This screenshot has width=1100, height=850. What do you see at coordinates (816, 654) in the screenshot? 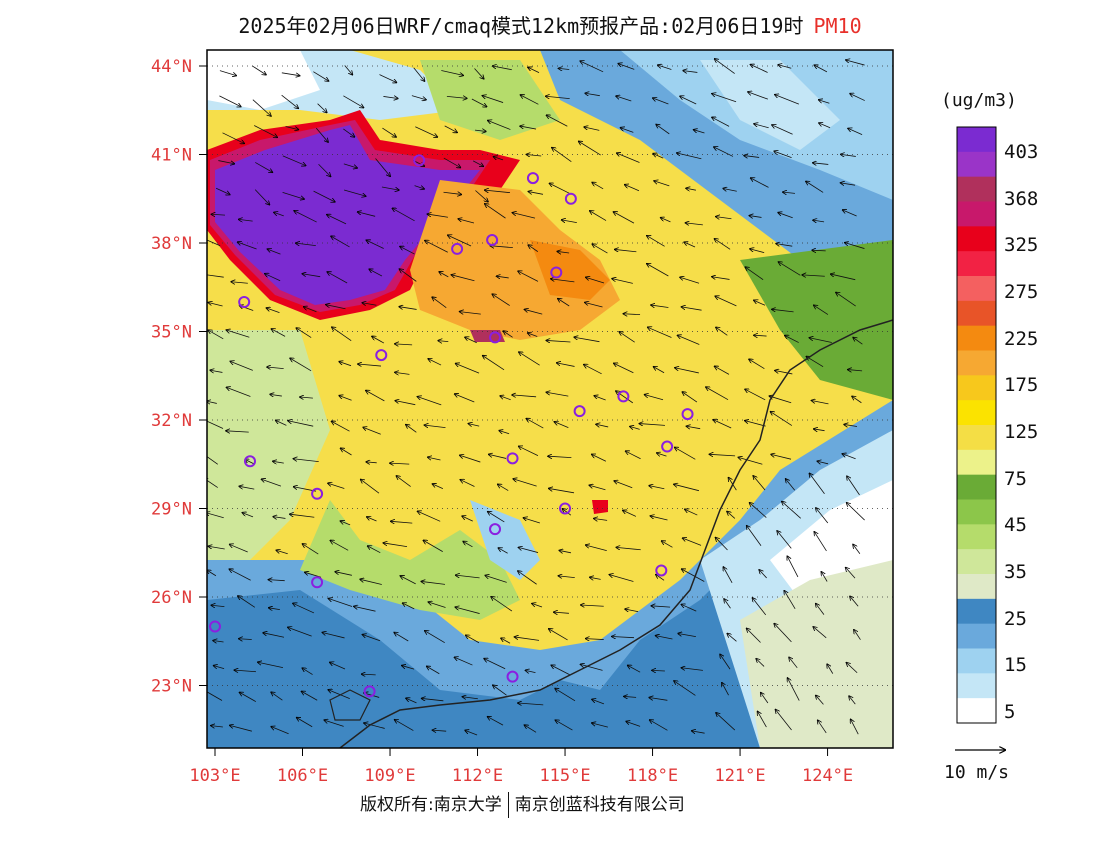
I see `south-sea-green` at bounding box center [816, 654].